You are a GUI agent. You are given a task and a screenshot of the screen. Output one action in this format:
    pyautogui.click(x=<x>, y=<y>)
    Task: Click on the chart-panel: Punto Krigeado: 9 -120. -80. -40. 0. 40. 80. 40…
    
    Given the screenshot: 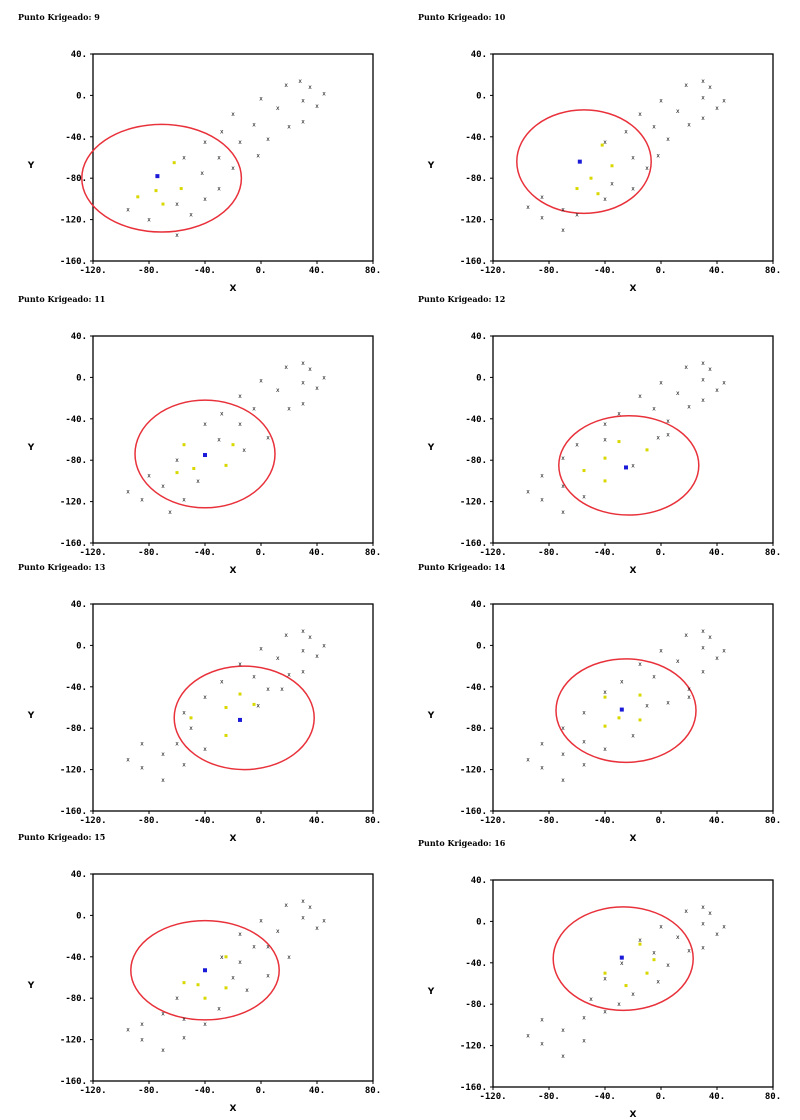 What is the action you would take?
    pyautogui.click(x=200, y=153)
    